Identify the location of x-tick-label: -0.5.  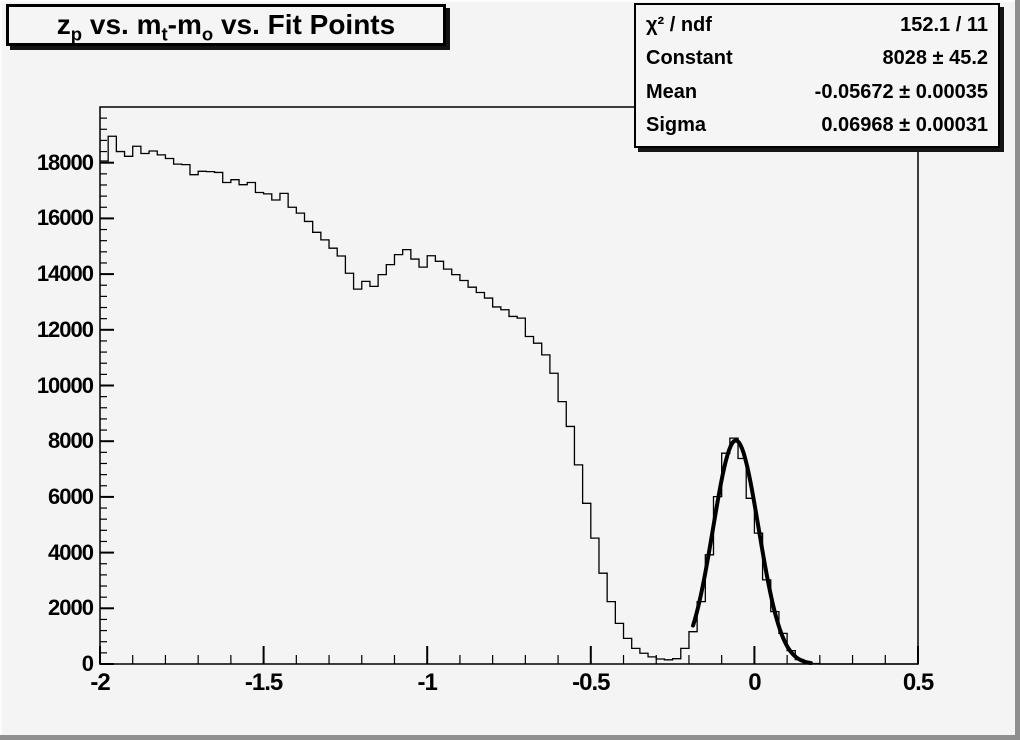
(591, 682).